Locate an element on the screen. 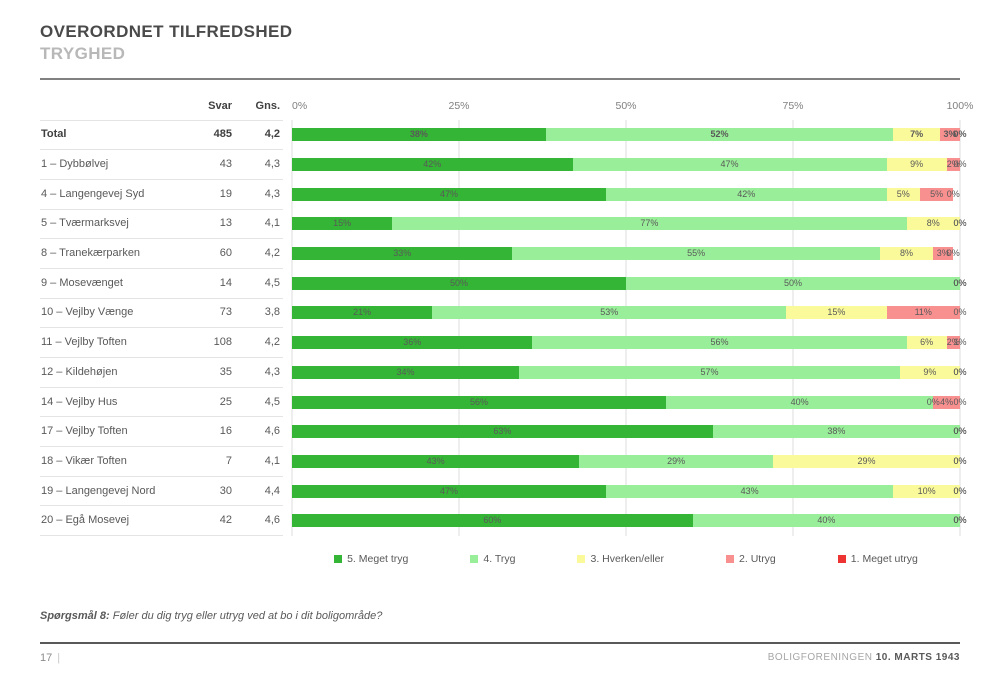  axis-header: 0% 25% 50% 75% 100% is located at coordinates (628, 106).